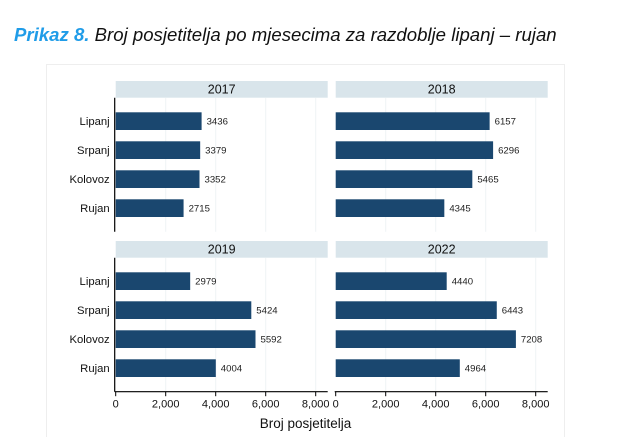  Describe the element at coordinates (217, 122) in the screenshot. I see `data-label: 3436` at that location.